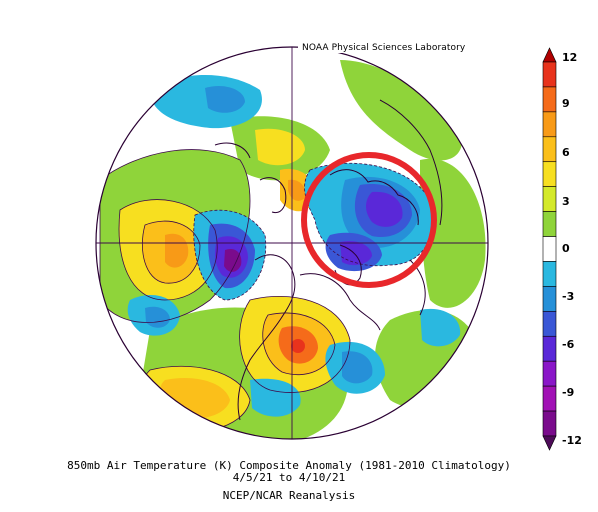 This screenshot has width=598, height=512. What do you see at coordinates (453, 233) in the screenshot?
I see `warm-band-asia-east` at bounding box center [453, 233].